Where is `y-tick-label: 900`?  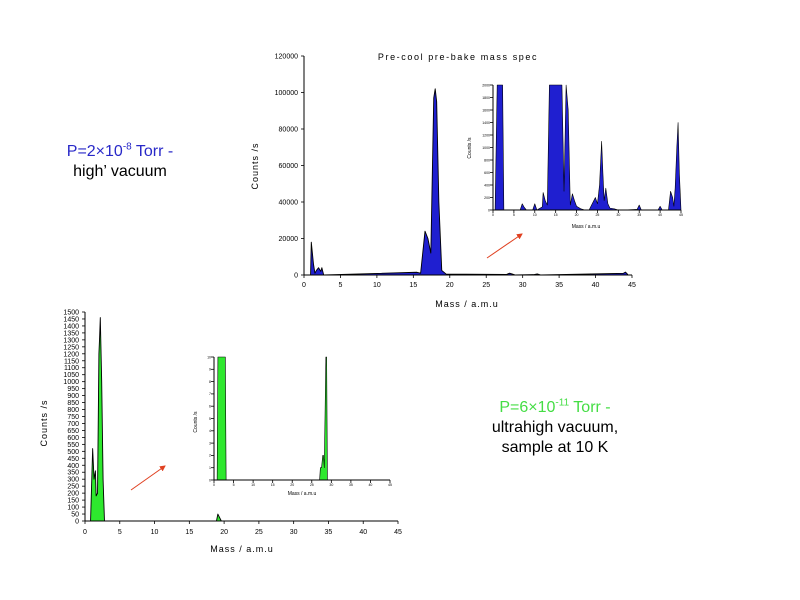
y-tick-label: 900 is located at coordinates (73, 396).